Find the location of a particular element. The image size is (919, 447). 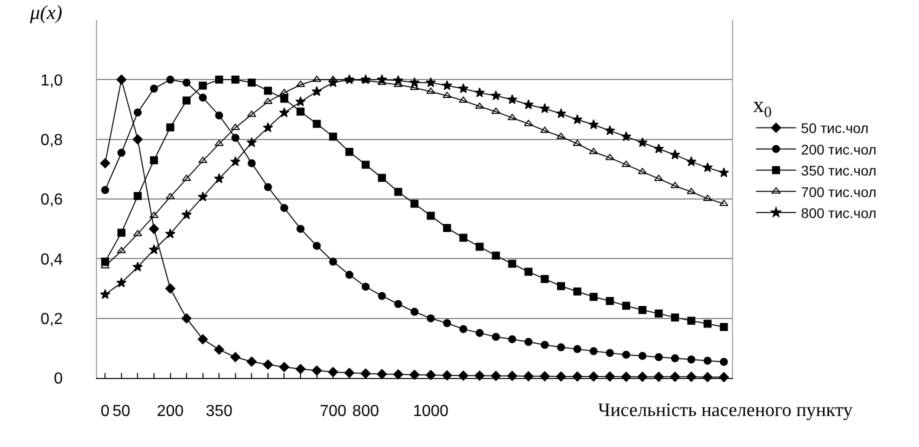

y-tick-label: 0,4 is located at coordinates (51, 259).